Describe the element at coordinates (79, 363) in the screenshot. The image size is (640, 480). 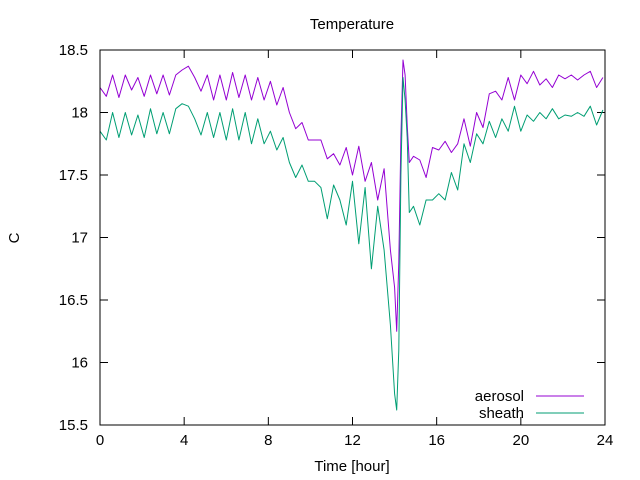
I see `y-tick-label: 16` at that location.